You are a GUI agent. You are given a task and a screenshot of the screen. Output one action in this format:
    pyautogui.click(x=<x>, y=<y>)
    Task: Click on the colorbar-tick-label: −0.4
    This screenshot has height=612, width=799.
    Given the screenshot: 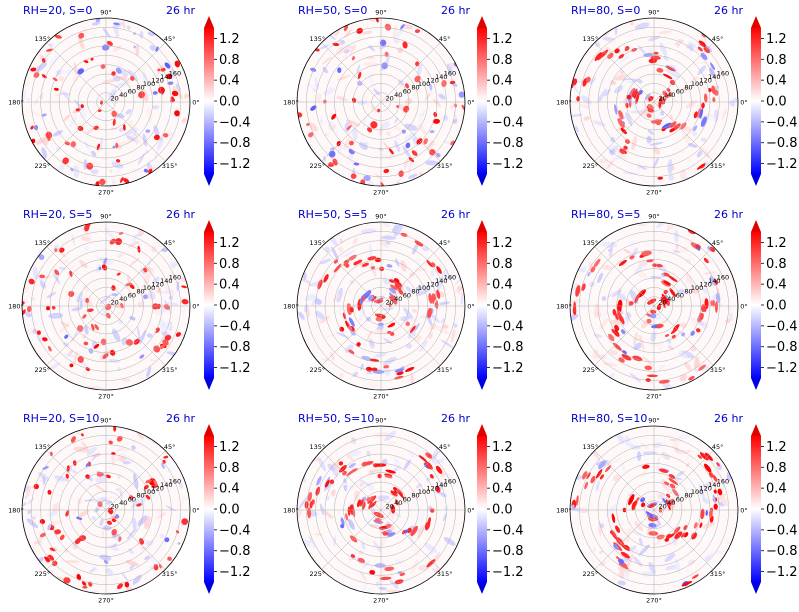 What is the action you would take?
    pyautogui.click(x=508, y=326)
    